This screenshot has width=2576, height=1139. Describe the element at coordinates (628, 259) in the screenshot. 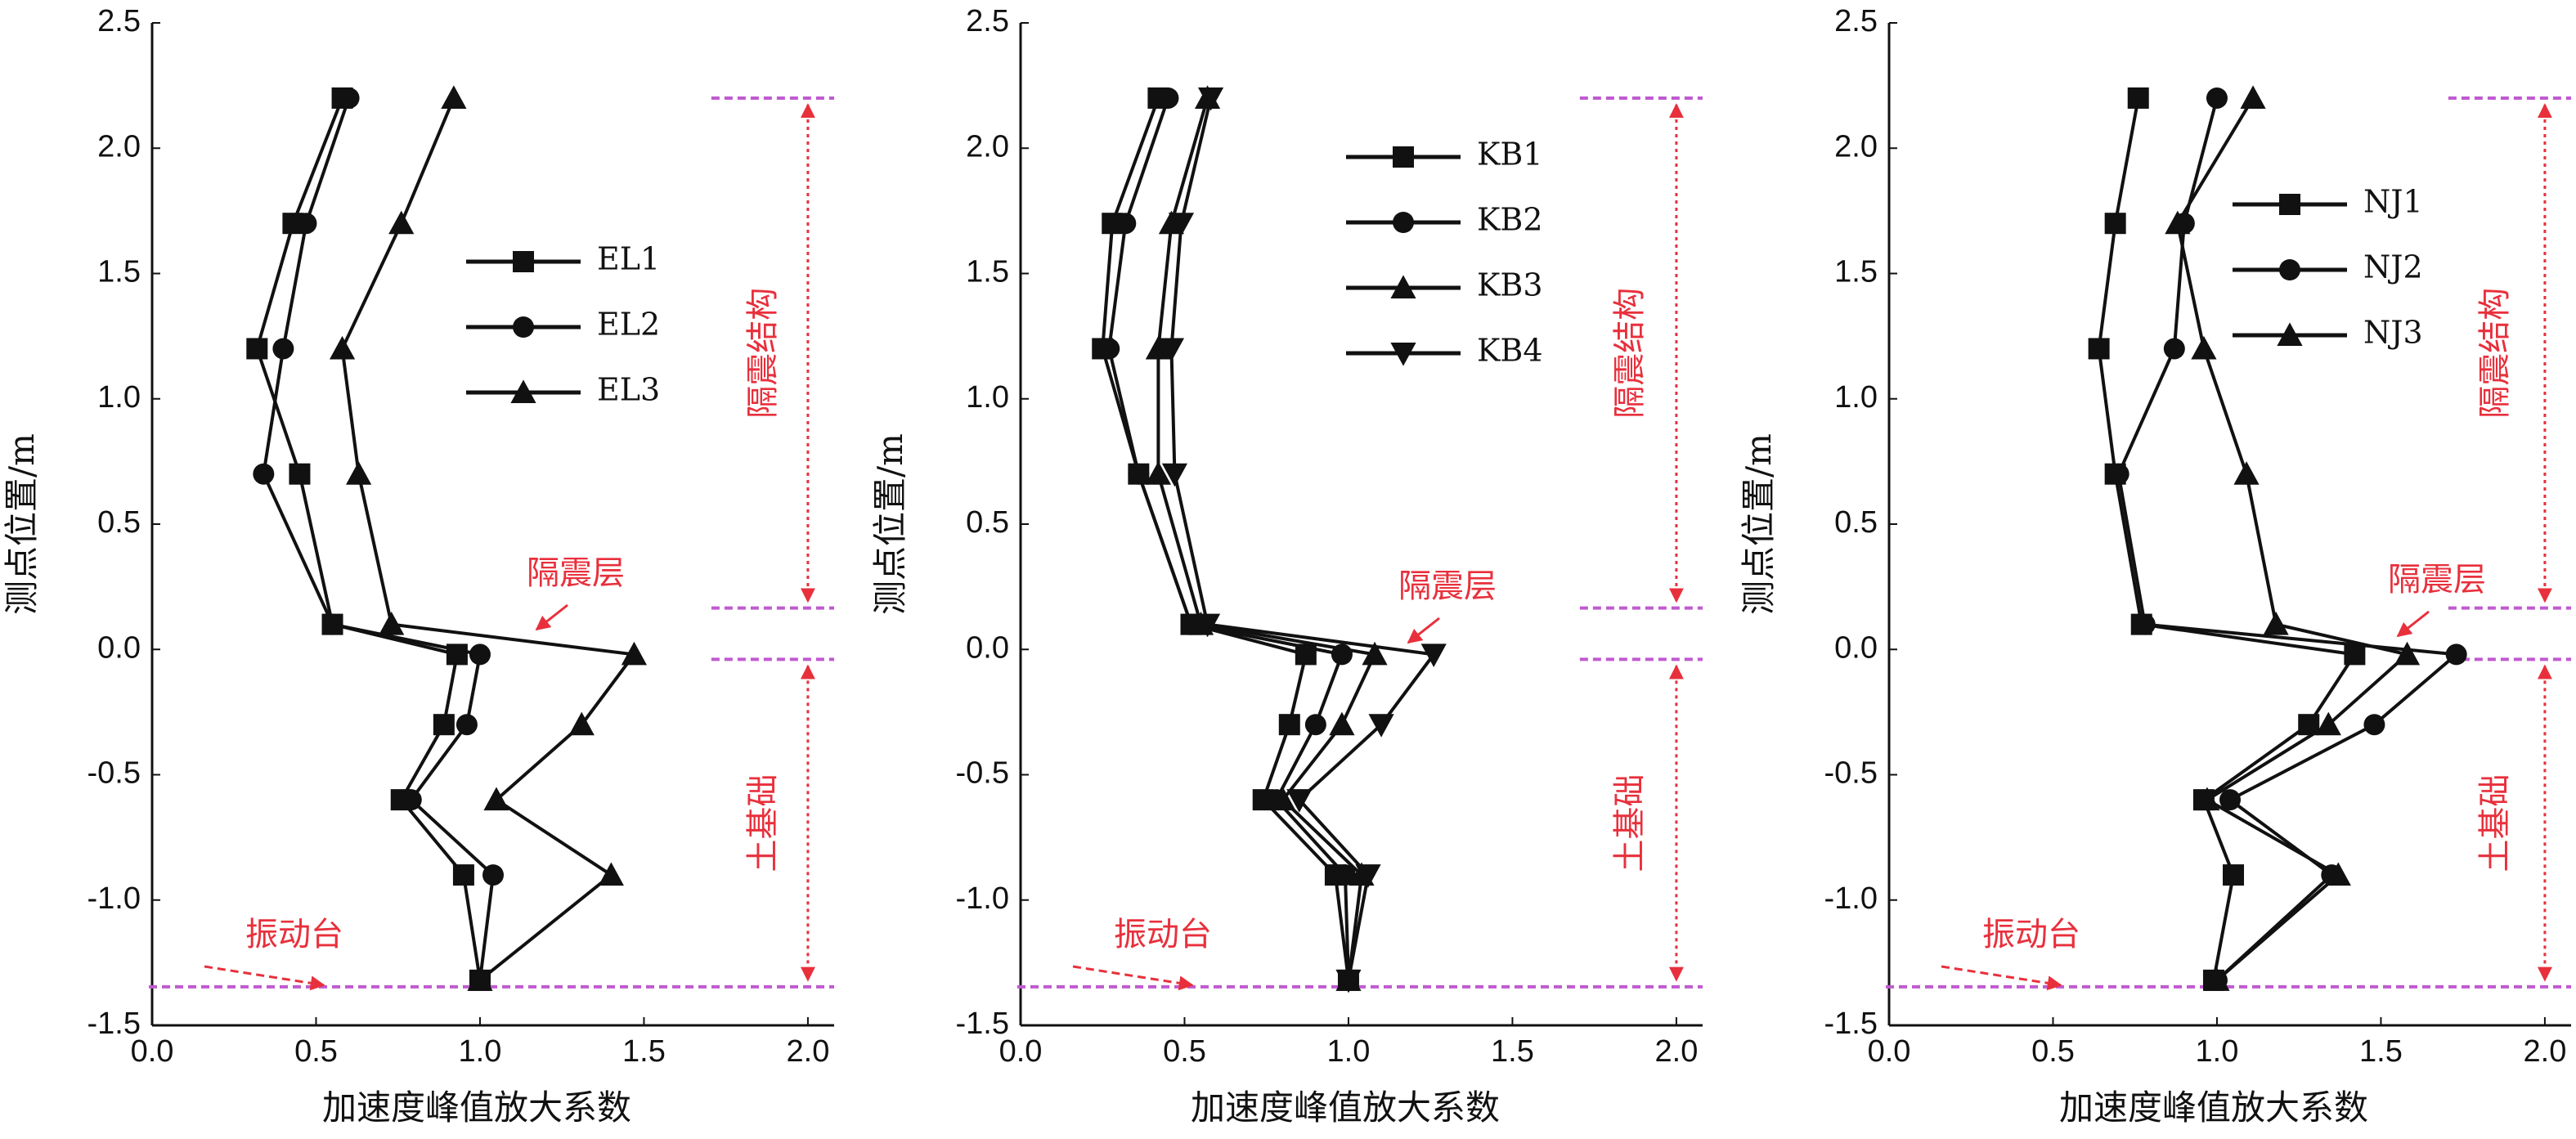

I see `legend-label: EL1` at that location.